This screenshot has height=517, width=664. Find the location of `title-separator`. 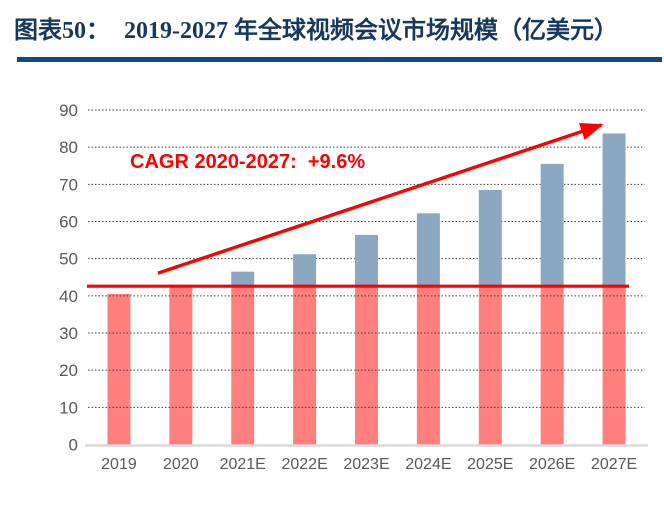

title-separator is located at coordinates (339, 59).